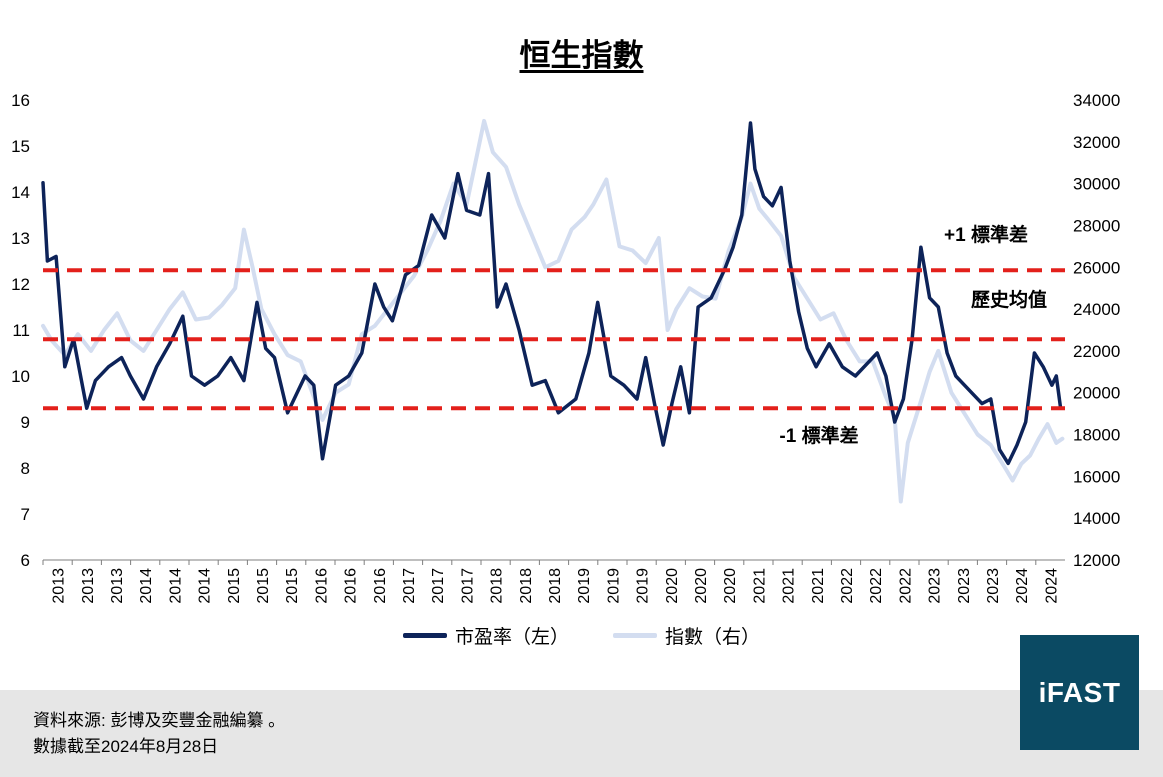  What do you see at coordinates (581, 55) in the screenshot?
I see `chart-title: 恒生指數` at bounding box center [581, 55].